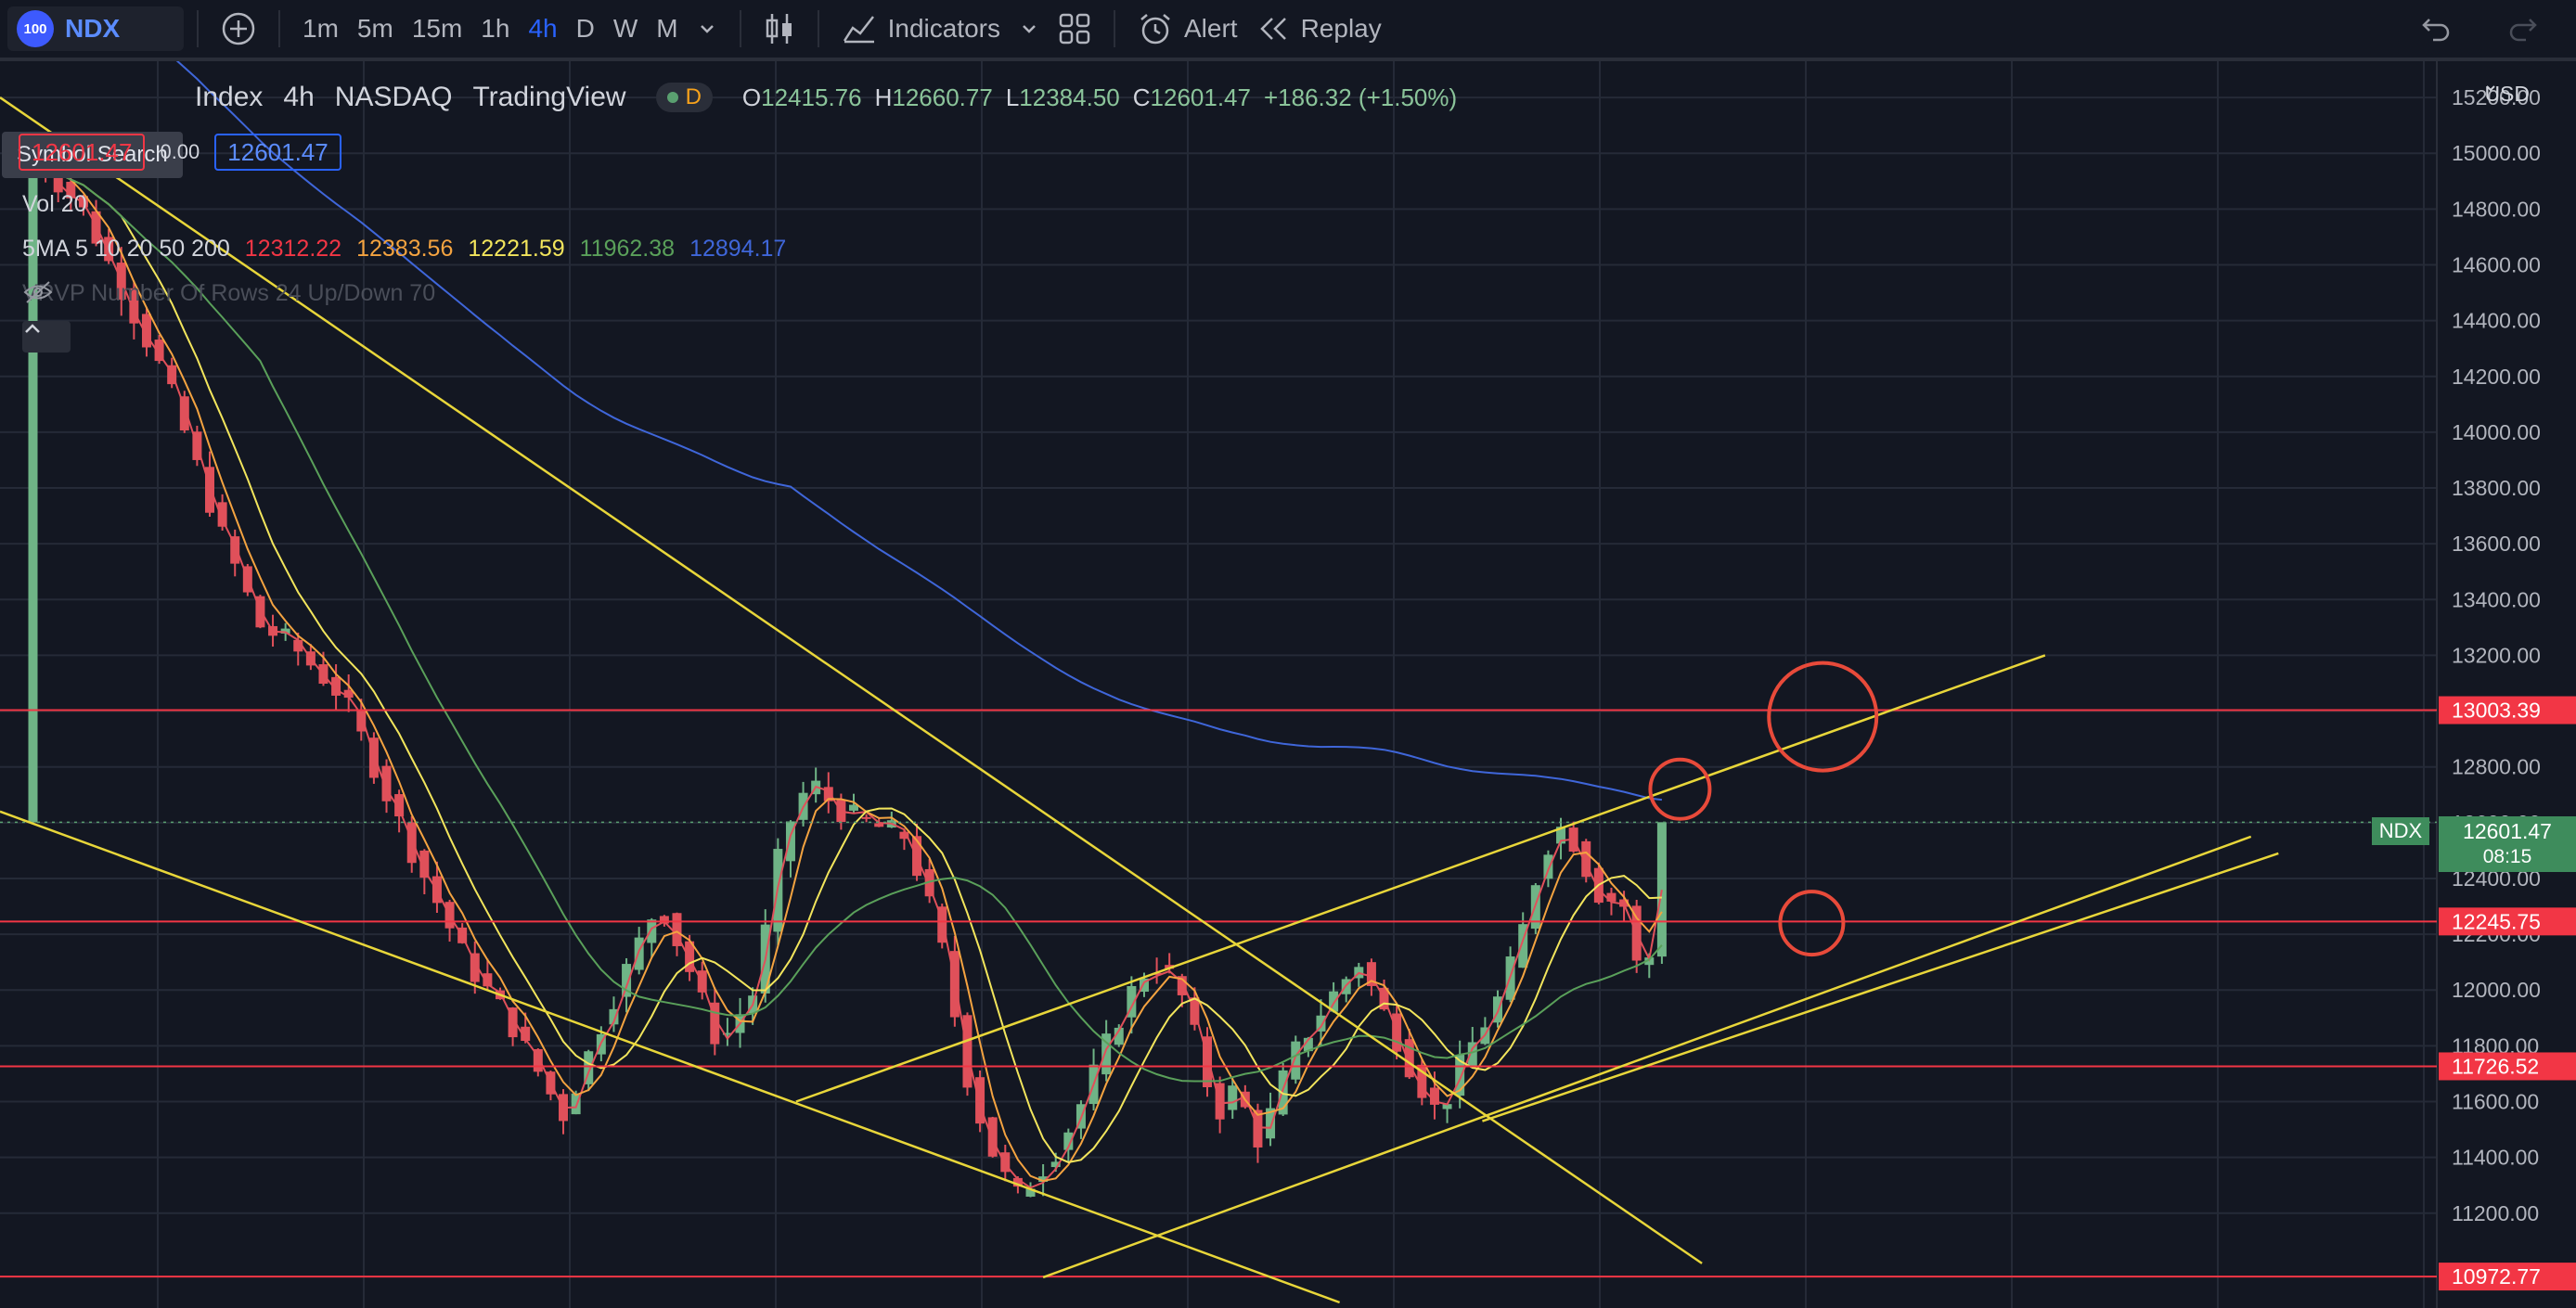 The image size is (2576, 1308). What do you see at coordinates (707, 29) in the screenshot?
I see `interval-dropdown-button` at bounding box center [707, 29].